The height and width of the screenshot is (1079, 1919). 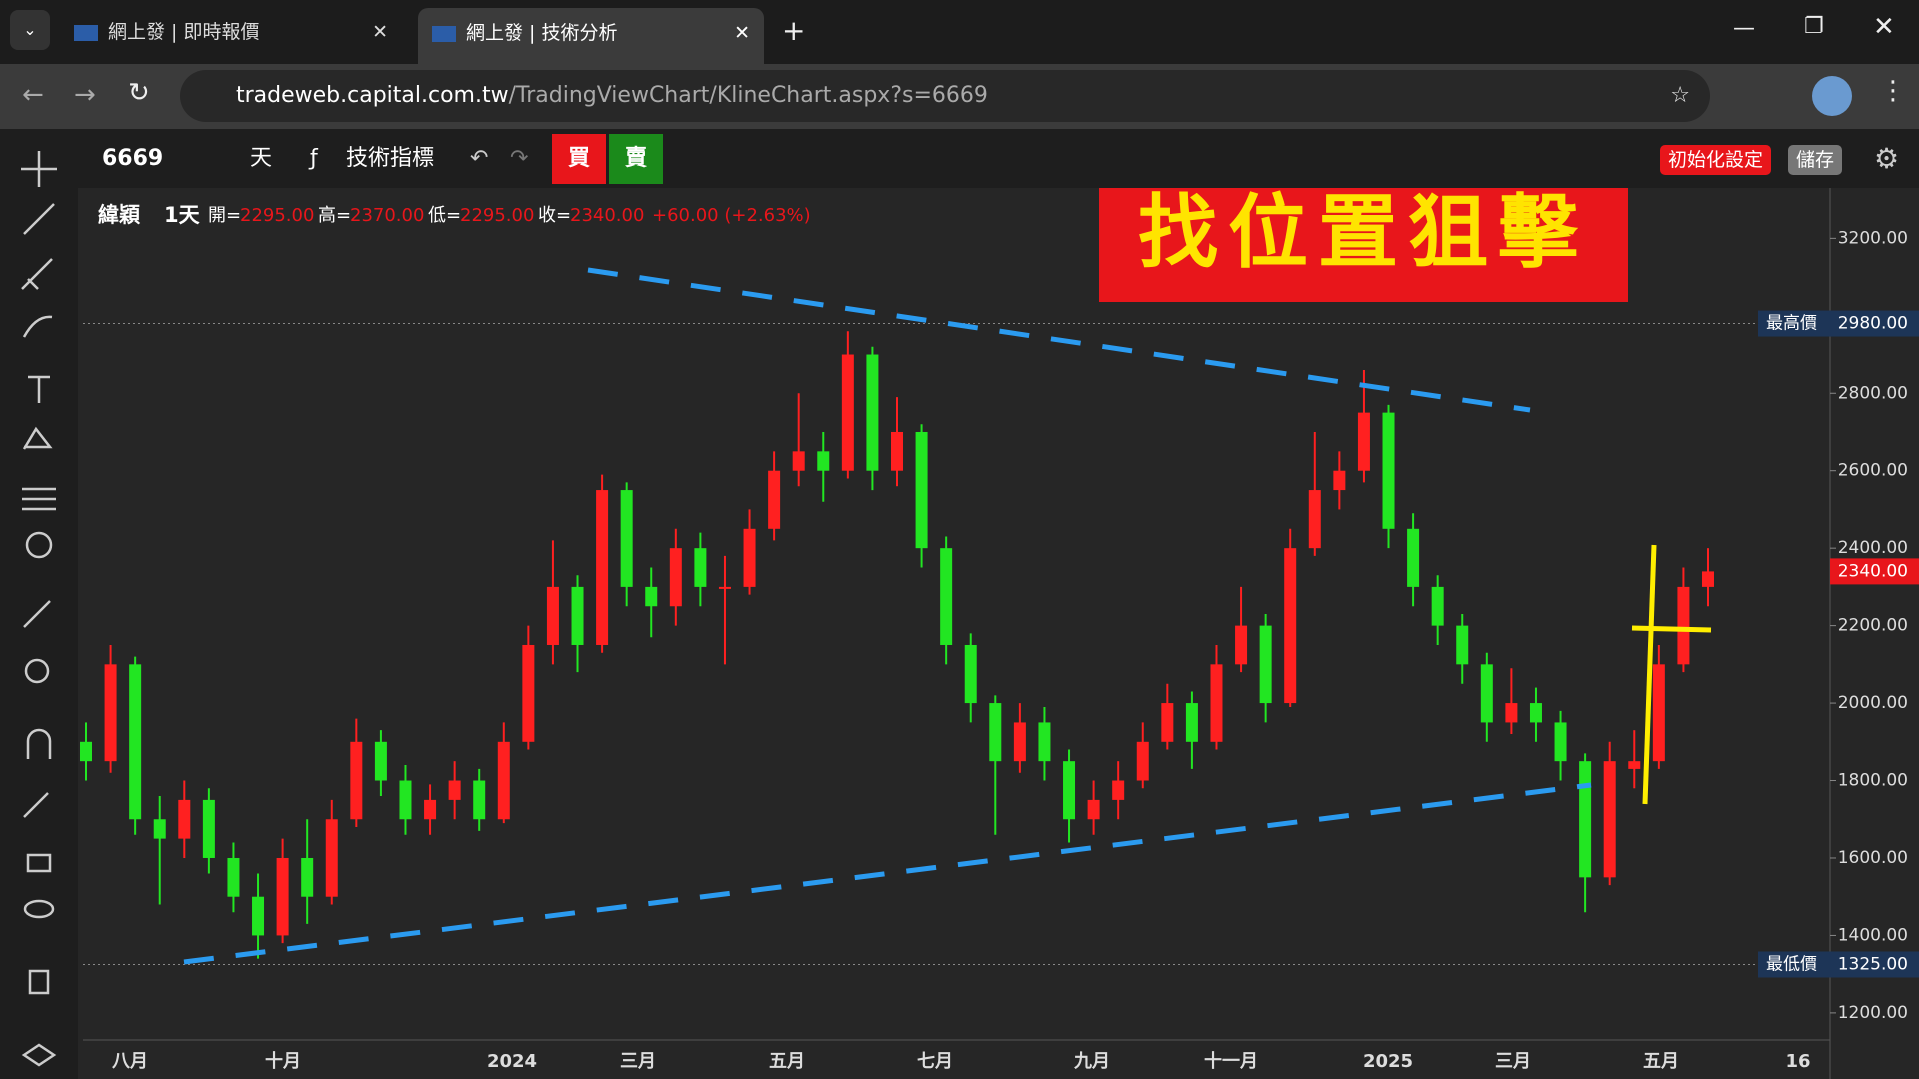 I want to click on y-tick-label: 2800.00, so click(x=1873, y=393).